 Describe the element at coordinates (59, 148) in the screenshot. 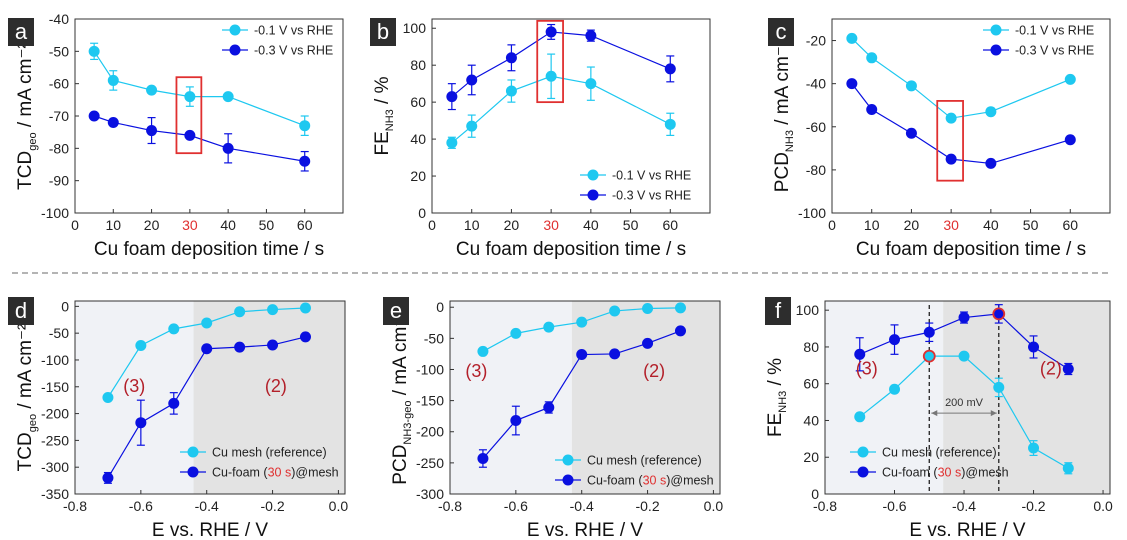

I see `y-tick-label: -80` at that location.